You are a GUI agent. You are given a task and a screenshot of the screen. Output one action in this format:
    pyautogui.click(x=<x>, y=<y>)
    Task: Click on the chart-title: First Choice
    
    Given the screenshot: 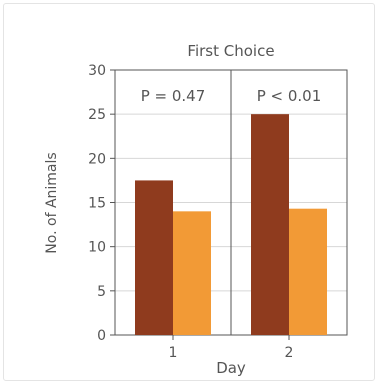 What is the action you would take?
    pyautogui.click(x=230, y=51)
    